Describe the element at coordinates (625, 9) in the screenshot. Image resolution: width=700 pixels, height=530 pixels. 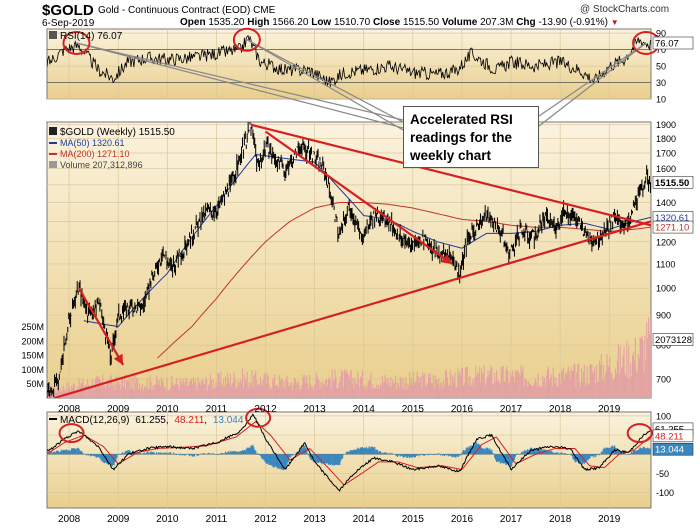
I see `watermark: @ StockCharts.com` at that location.